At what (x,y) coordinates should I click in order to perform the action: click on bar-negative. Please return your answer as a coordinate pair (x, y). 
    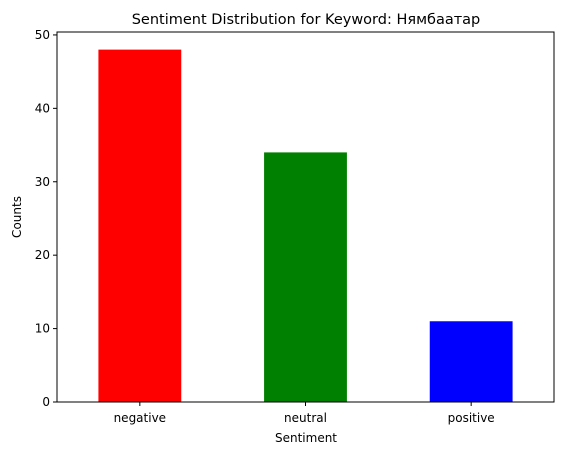
    Looking at the image, I should click on (140, 226).